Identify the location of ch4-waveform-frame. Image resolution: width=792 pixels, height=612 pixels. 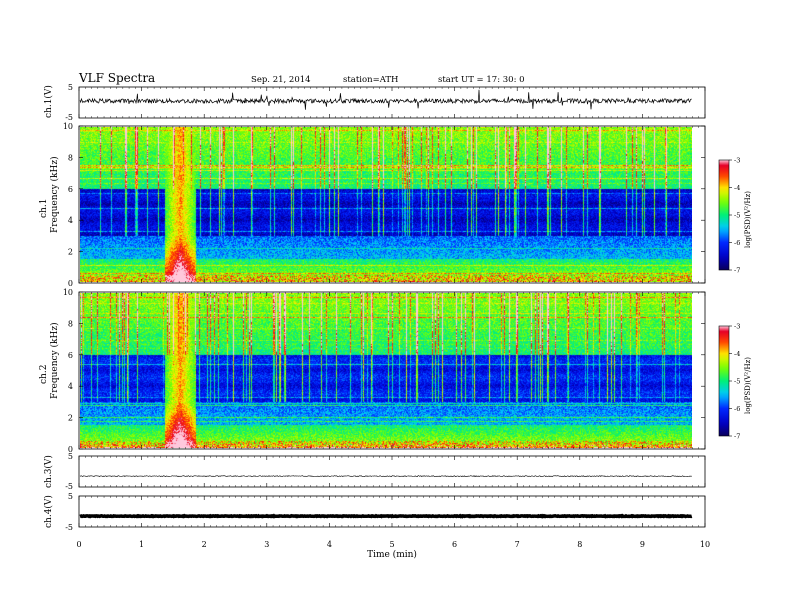
(392, 511).